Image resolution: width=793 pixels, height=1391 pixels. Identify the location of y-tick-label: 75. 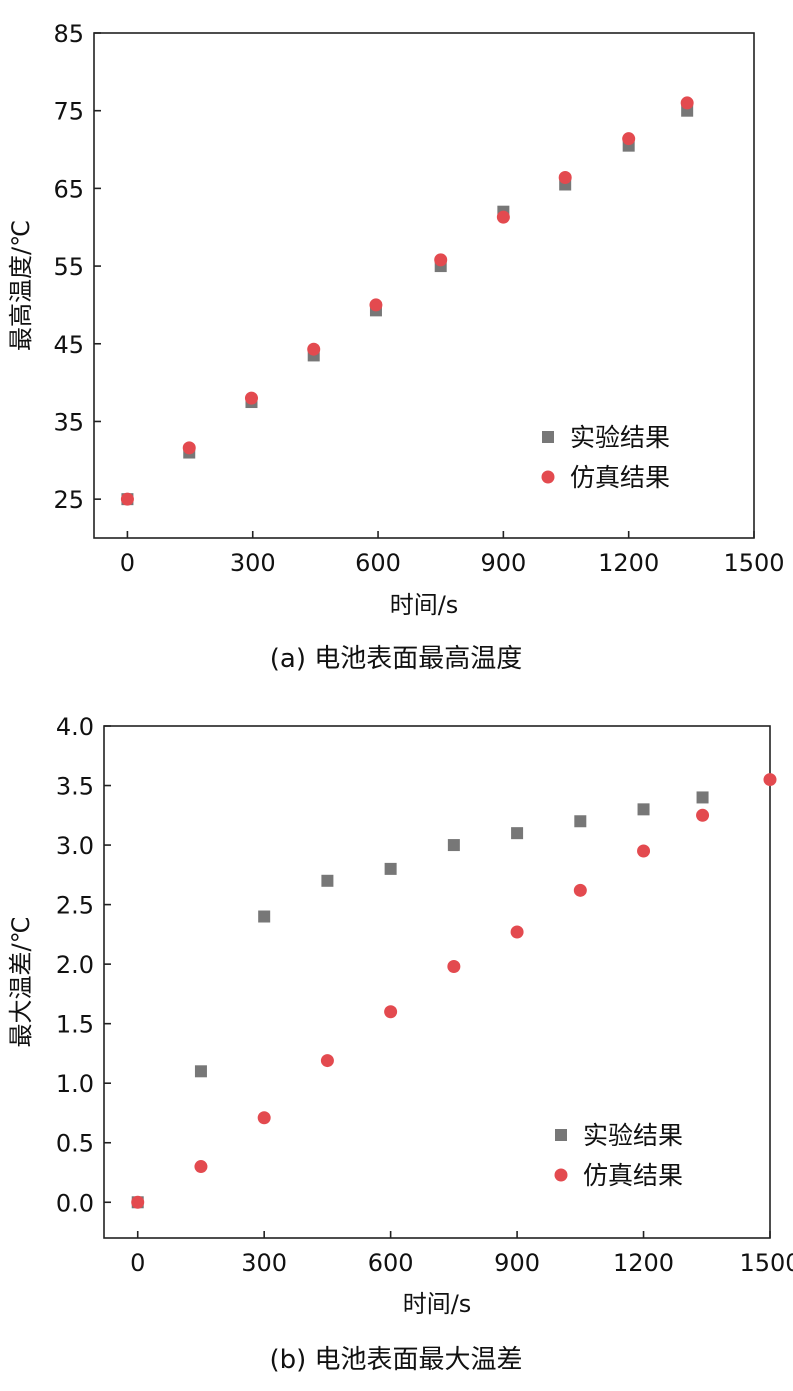
(68, 112).